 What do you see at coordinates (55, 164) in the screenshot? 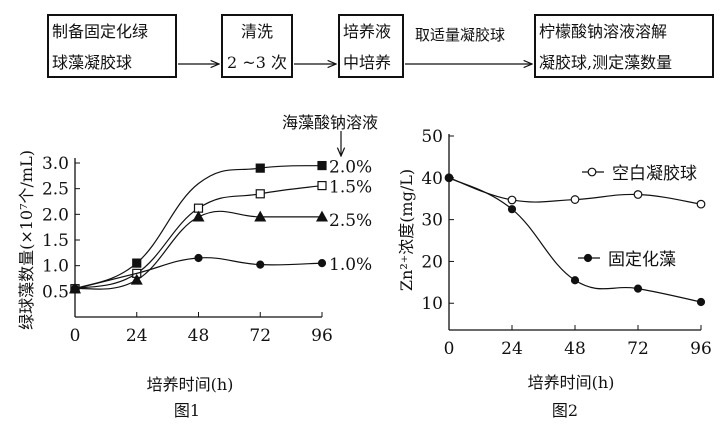
I see `y-tick-label: 3.0` at bounding box center [55, 164].